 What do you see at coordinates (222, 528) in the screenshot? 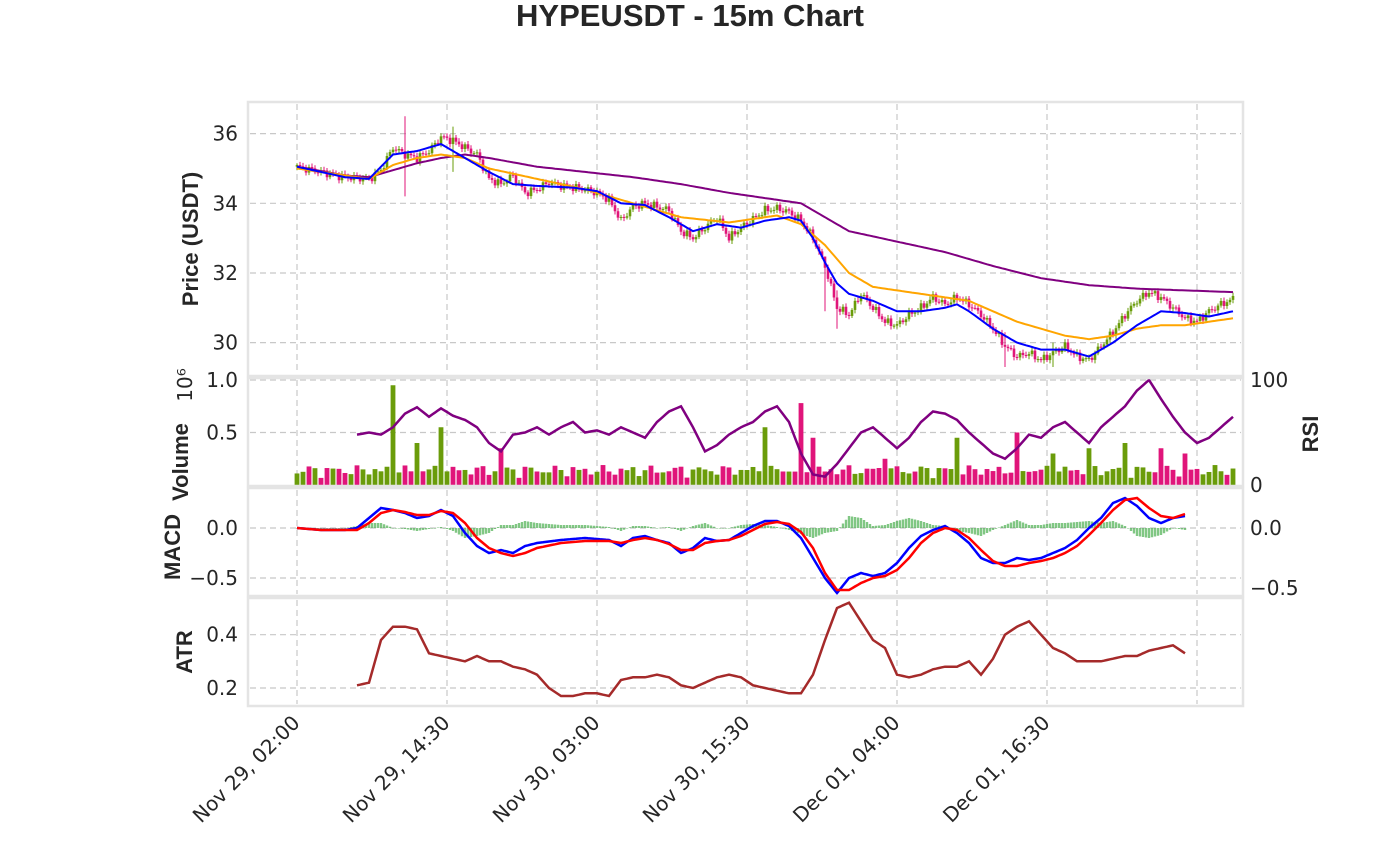
I see `macd-y-tick-label: 0.0` at bounding box center [222, 528].